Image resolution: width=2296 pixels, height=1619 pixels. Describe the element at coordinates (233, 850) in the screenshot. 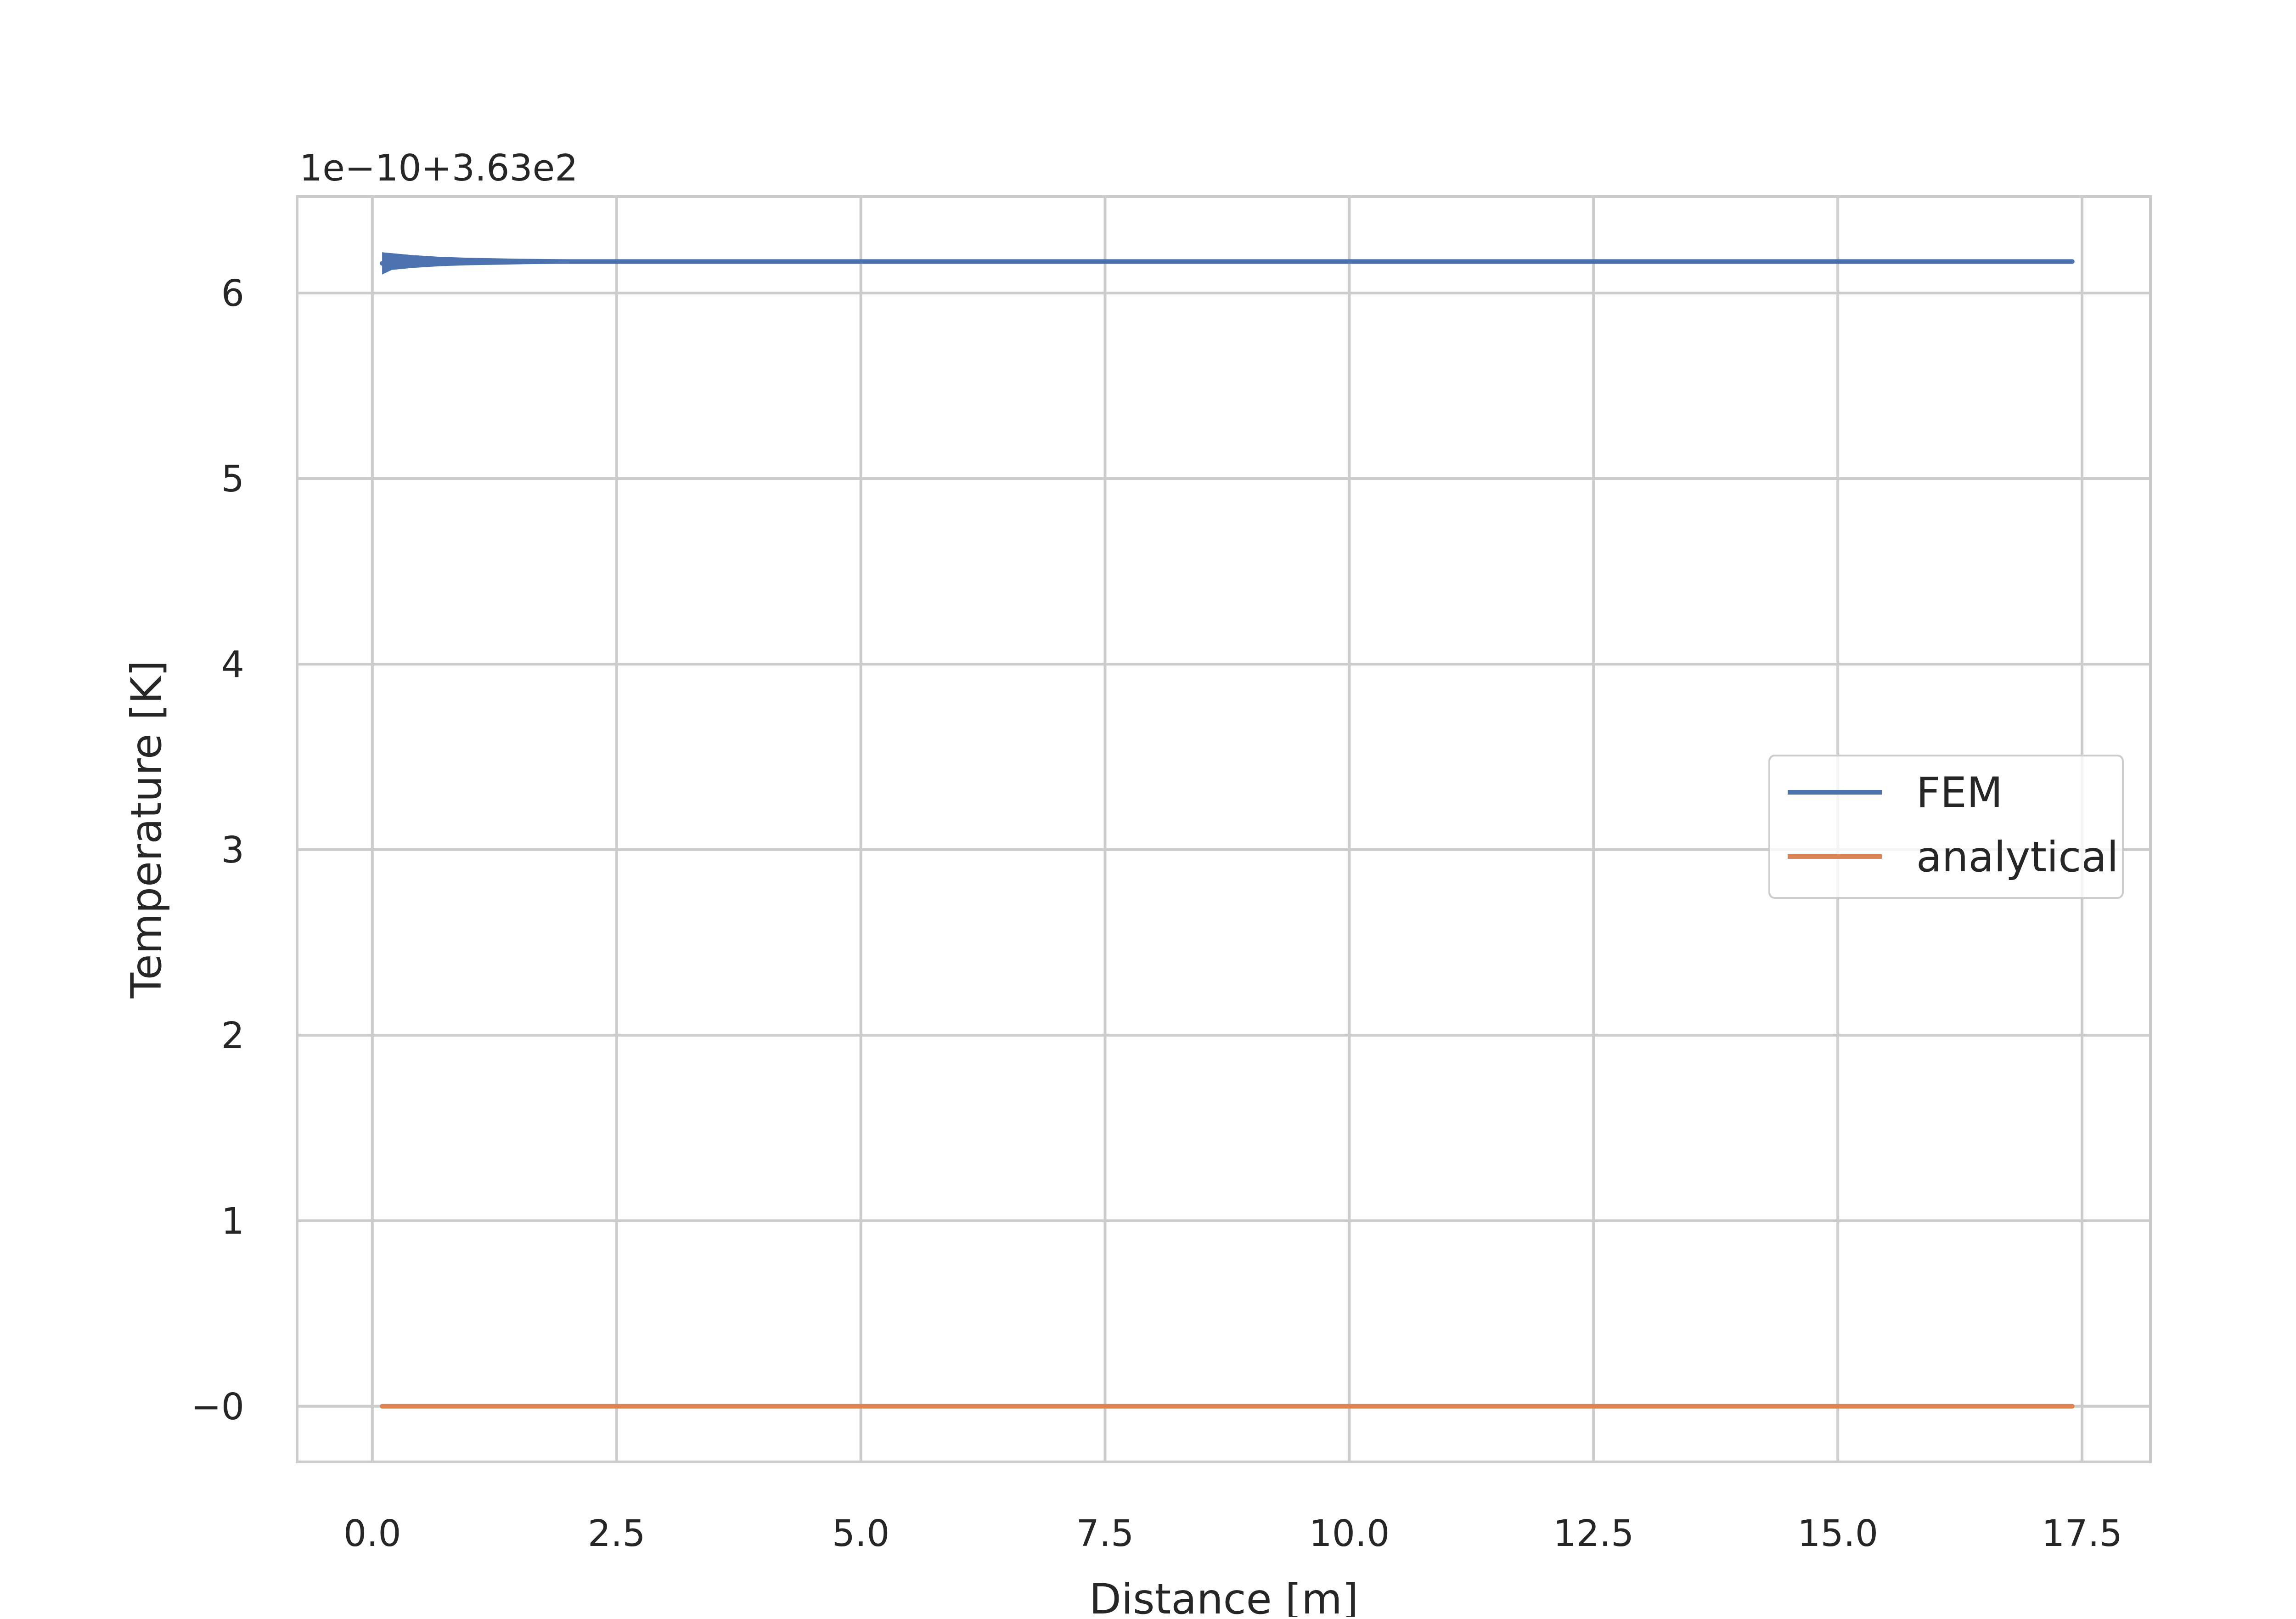

I see `y-tick-label: 3` at that location.